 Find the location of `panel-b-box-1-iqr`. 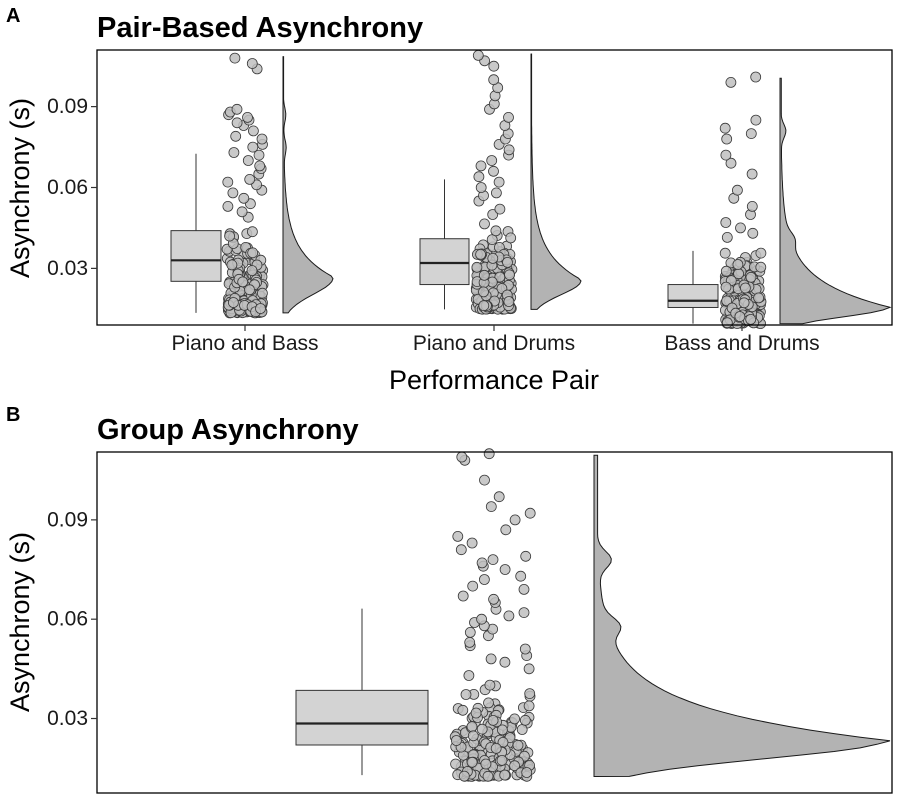

panel-b-box-1-iqr is located at coordinates (362, 717).